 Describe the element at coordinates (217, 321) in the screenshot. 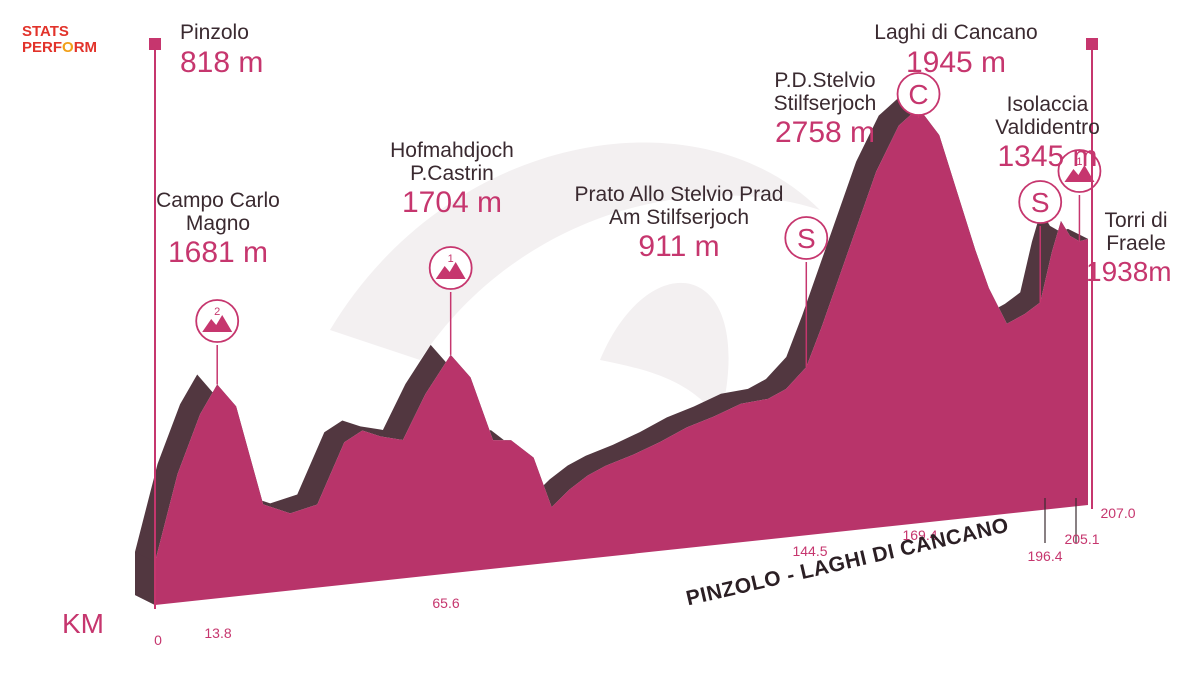

I see `climb-2-icon: 2` at that location.